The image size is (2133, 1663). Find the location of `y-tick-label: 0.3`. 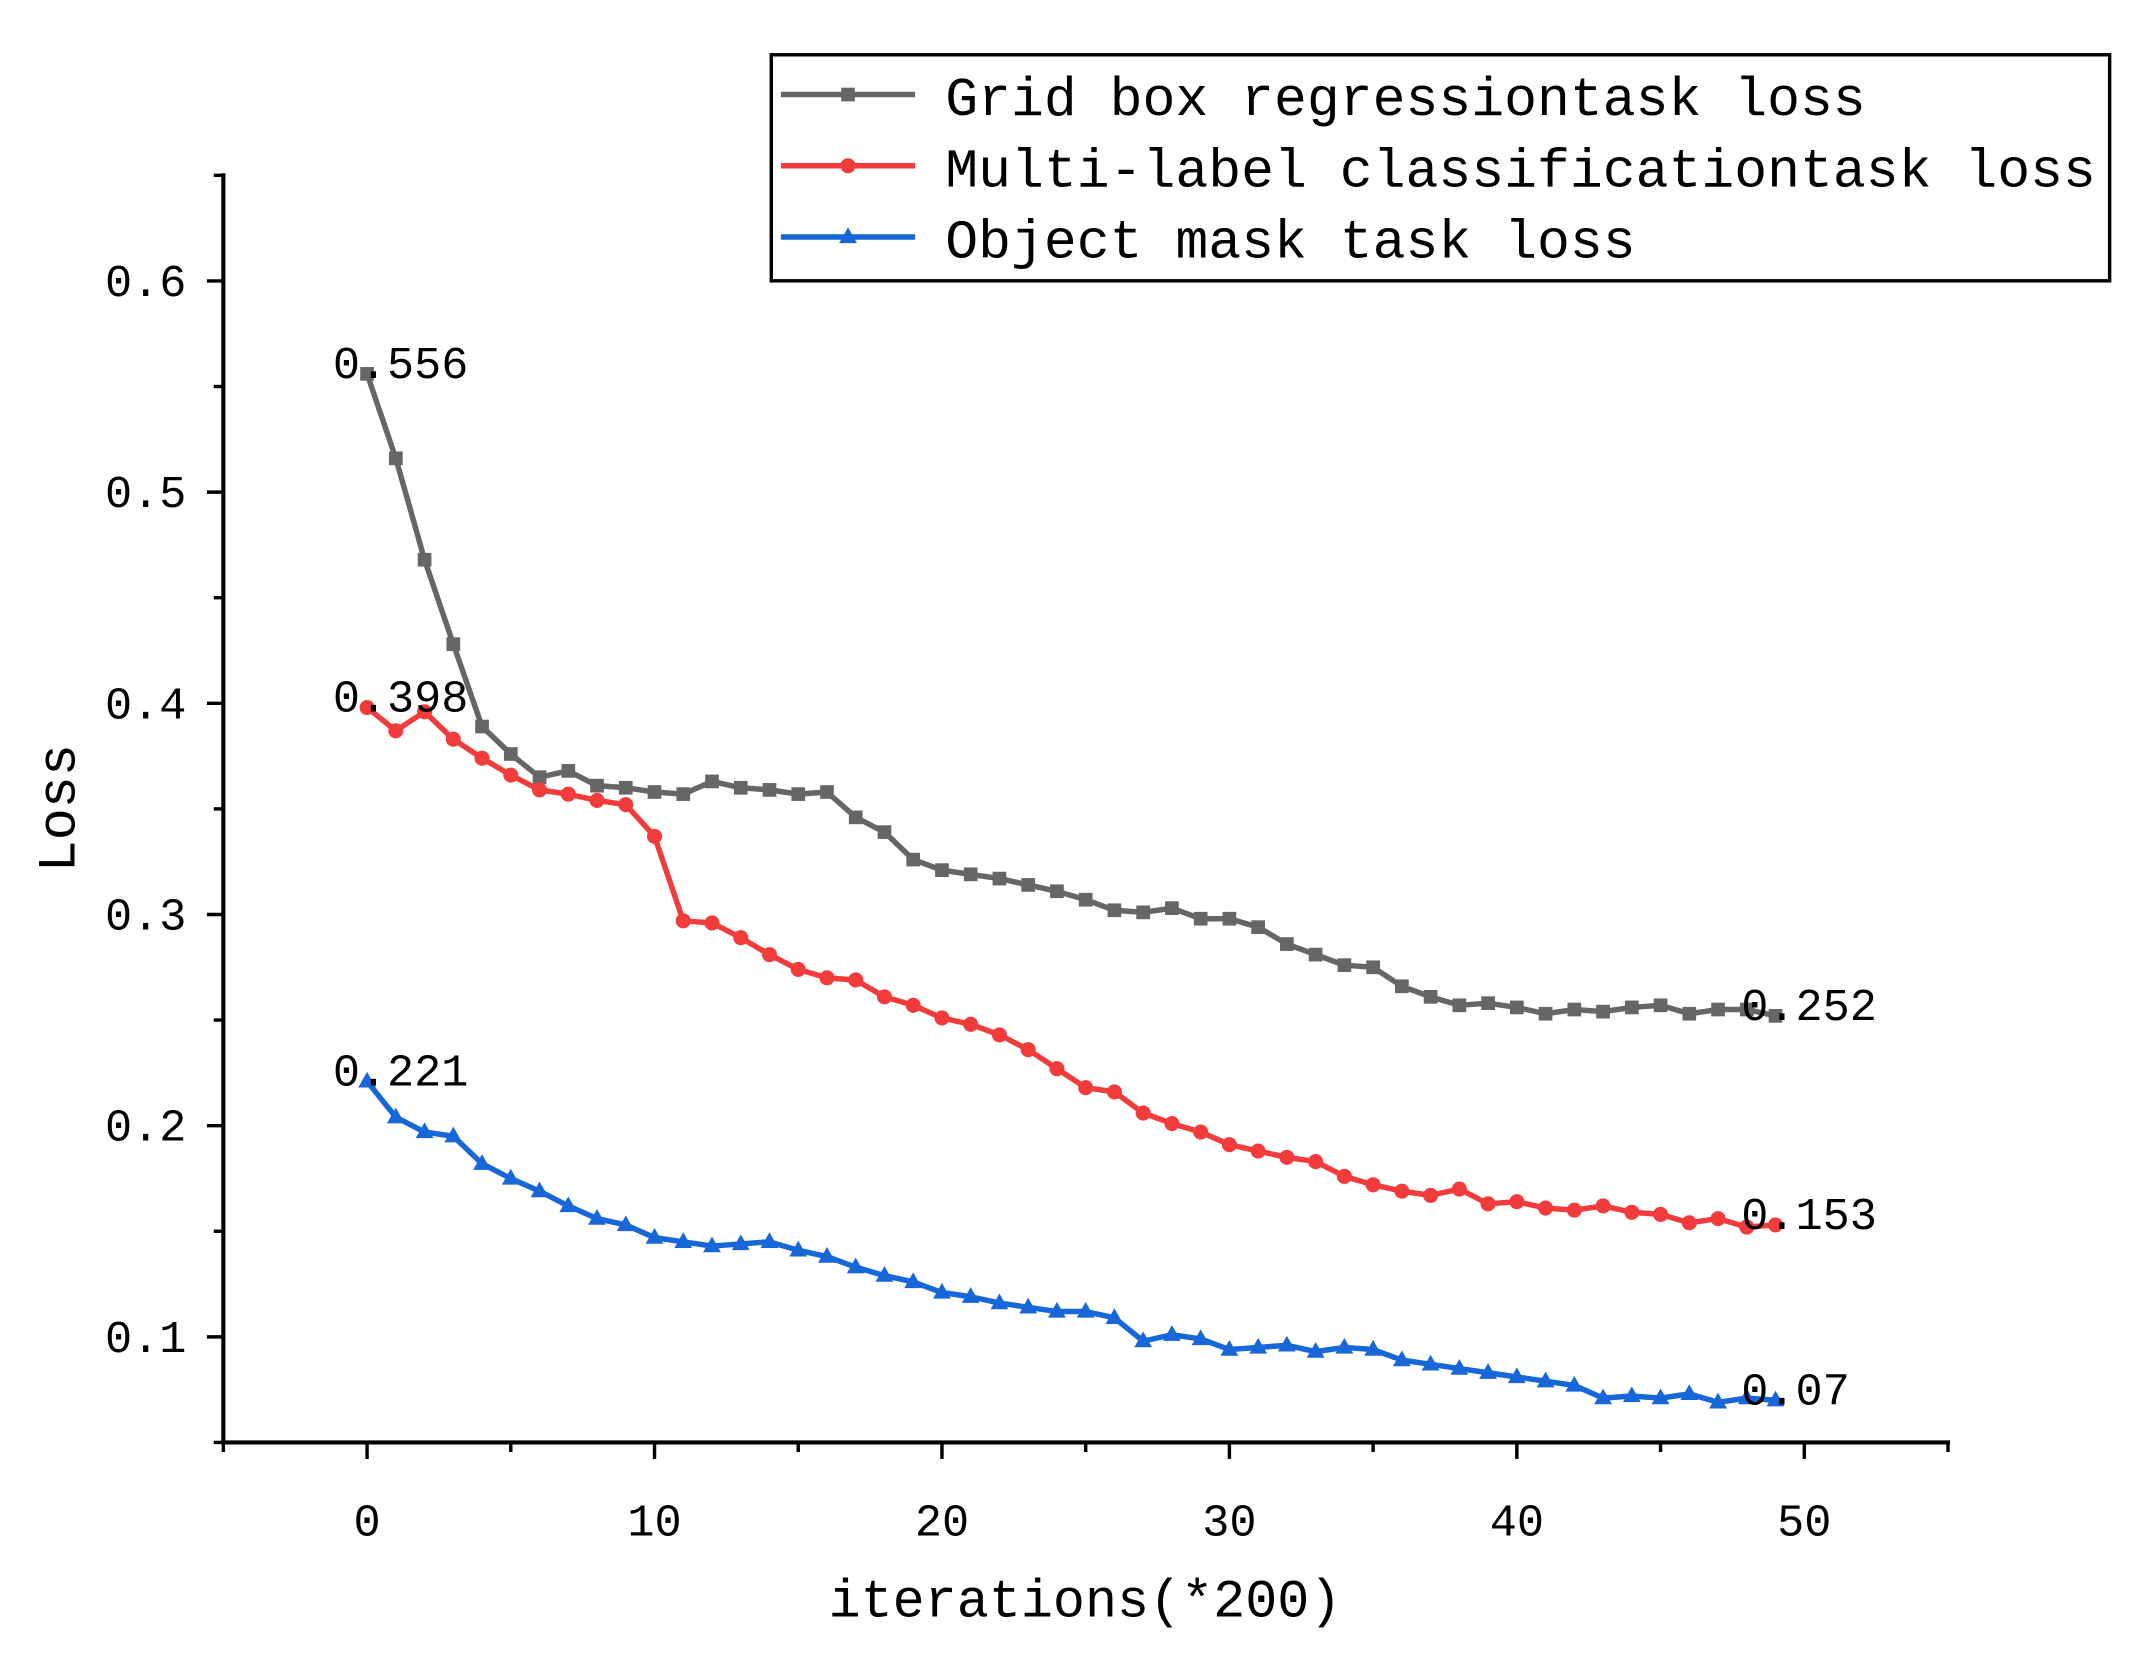

y-tick-label: 0.3 is located at coordinates (145, 918).